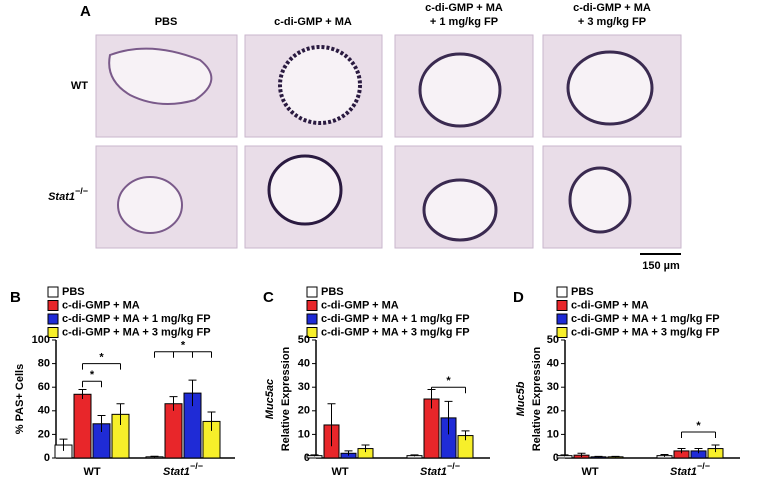 The height and width of the screenshot is (491, 763). Describe the element at coordinates (521, 398) in the screenshot. I see `y-axis-gene: Muc5b` at that location.